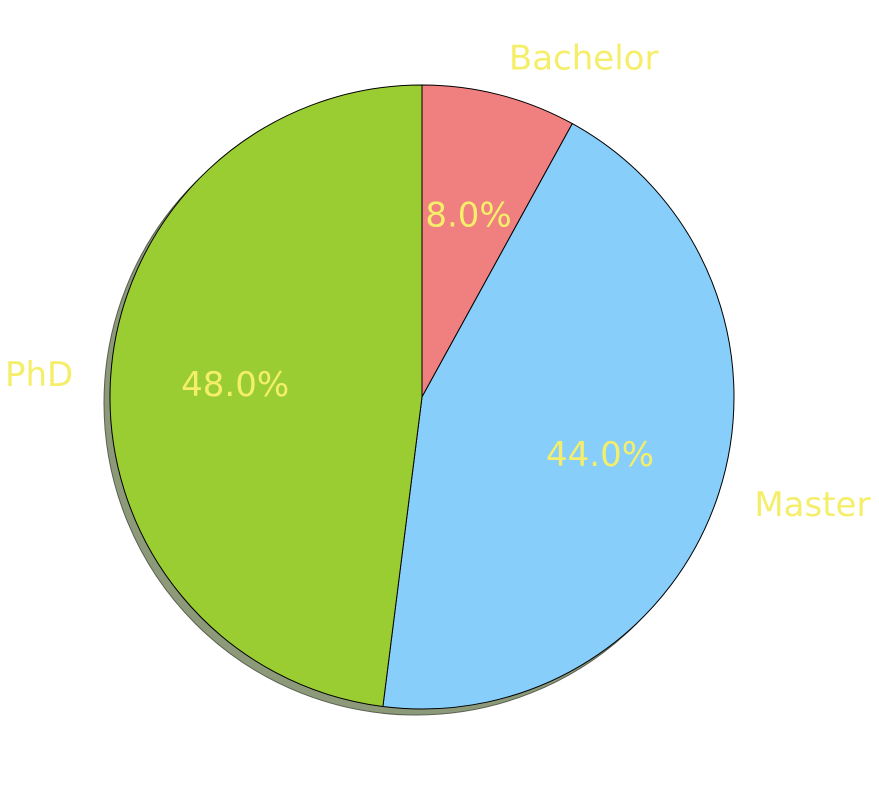 The height and width of the screenshot is (795, 879). I want to click on pie-slice-bachelor, so click(497, 241).